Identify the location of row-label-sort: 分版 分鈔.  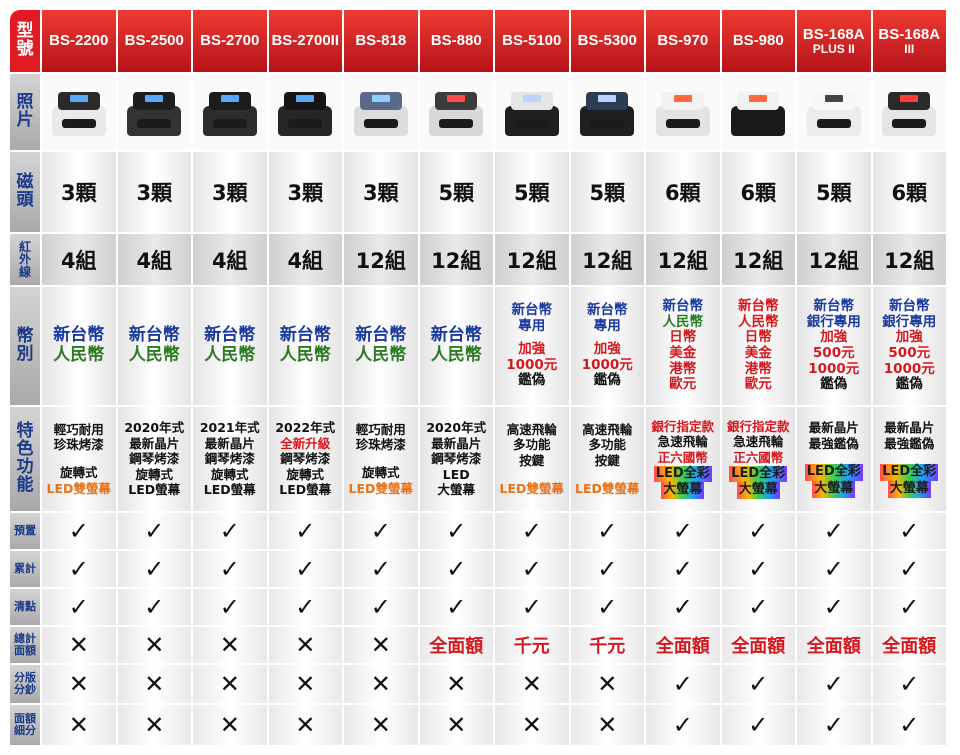
(25, 684).